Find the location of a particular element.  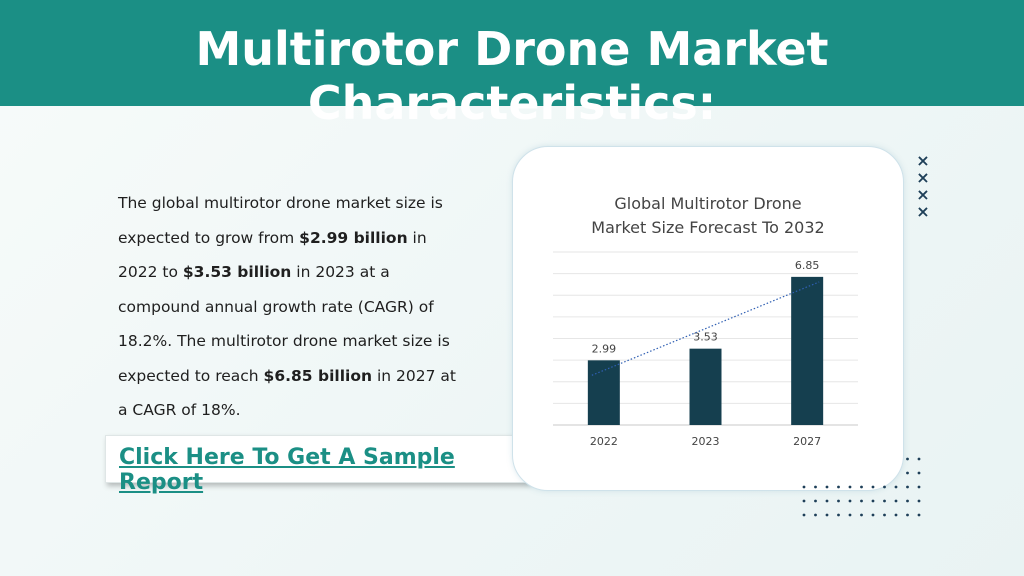

bar-2022 is located at coordinates (603, 392).